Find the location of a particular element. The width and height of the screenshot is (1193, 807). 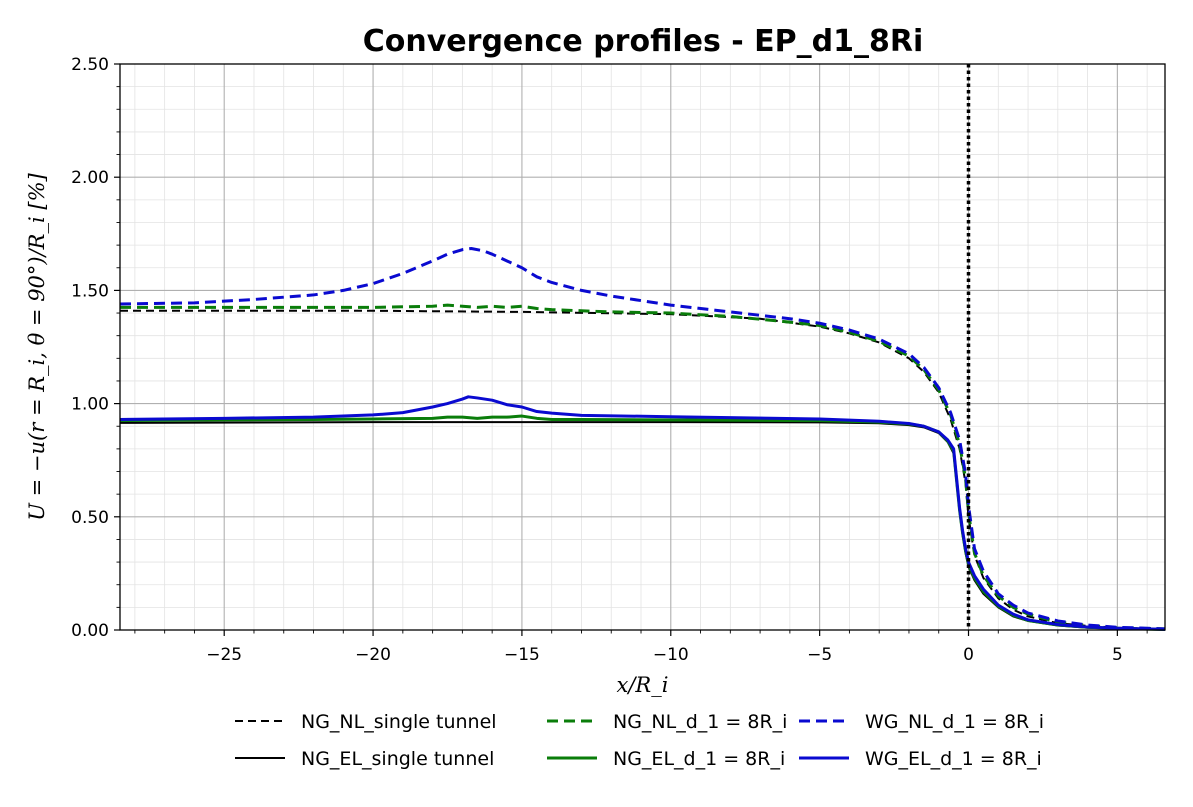

x-tick-label: −5 is located at coordinates (819, 655).